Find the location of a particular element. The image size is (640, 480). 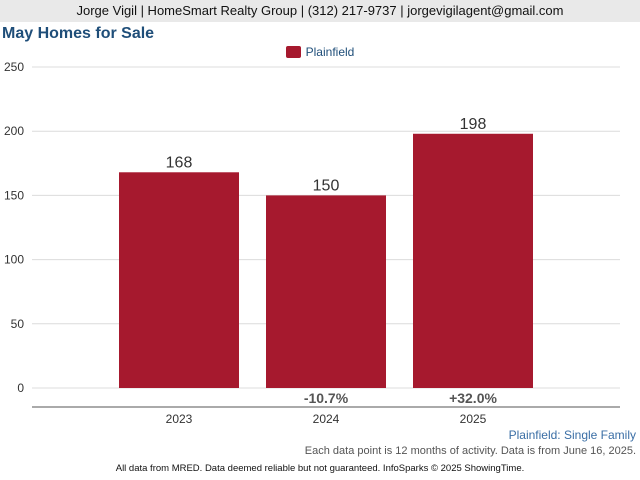

y-tick-label: 50 is located at coordinates (18, 324).